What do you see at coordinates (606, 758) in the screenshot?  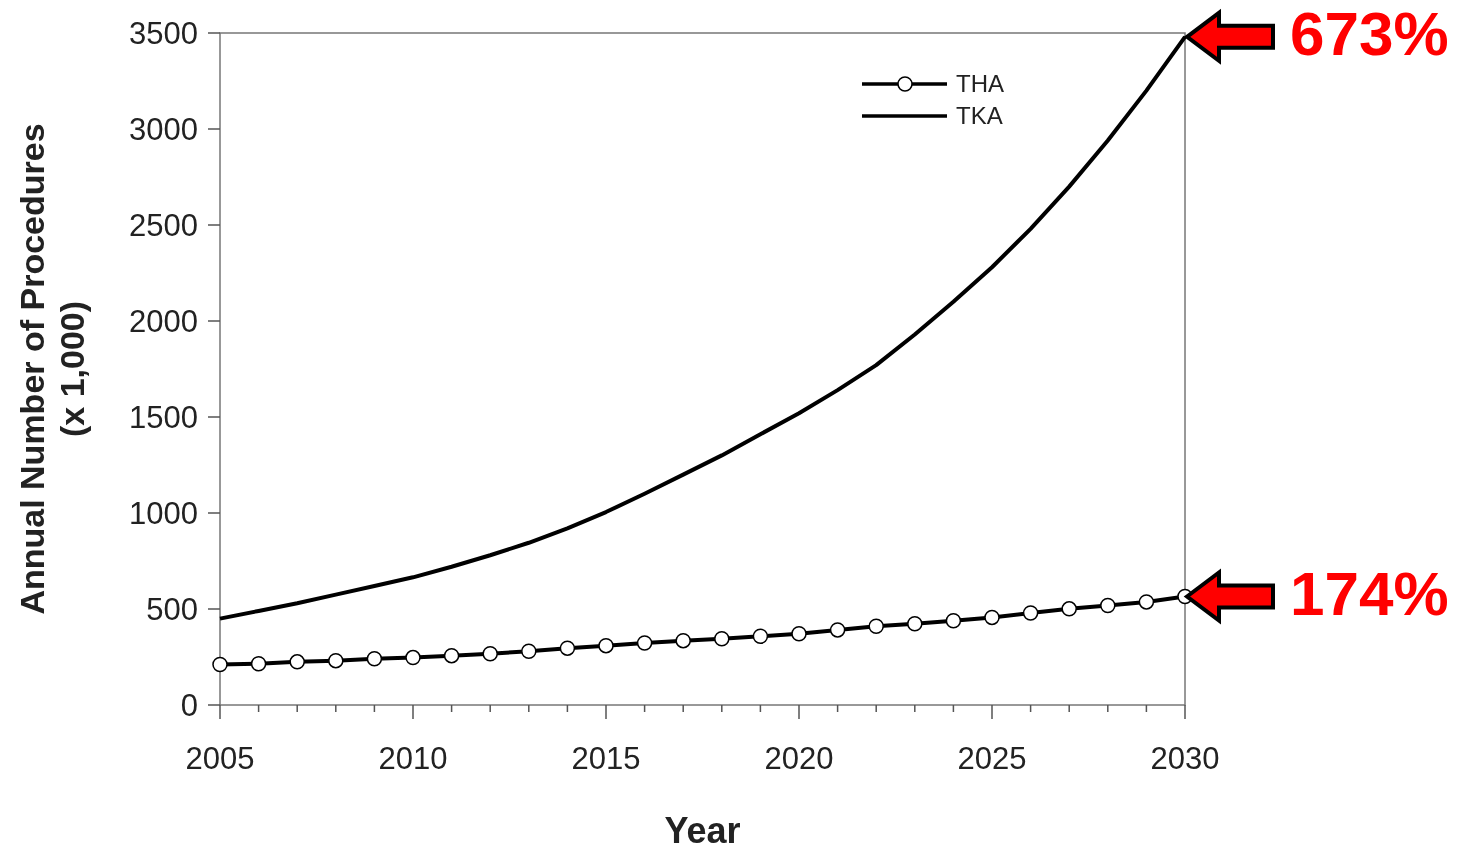 I see `x-tick-label: 2015` at bounding box center [606, 758].